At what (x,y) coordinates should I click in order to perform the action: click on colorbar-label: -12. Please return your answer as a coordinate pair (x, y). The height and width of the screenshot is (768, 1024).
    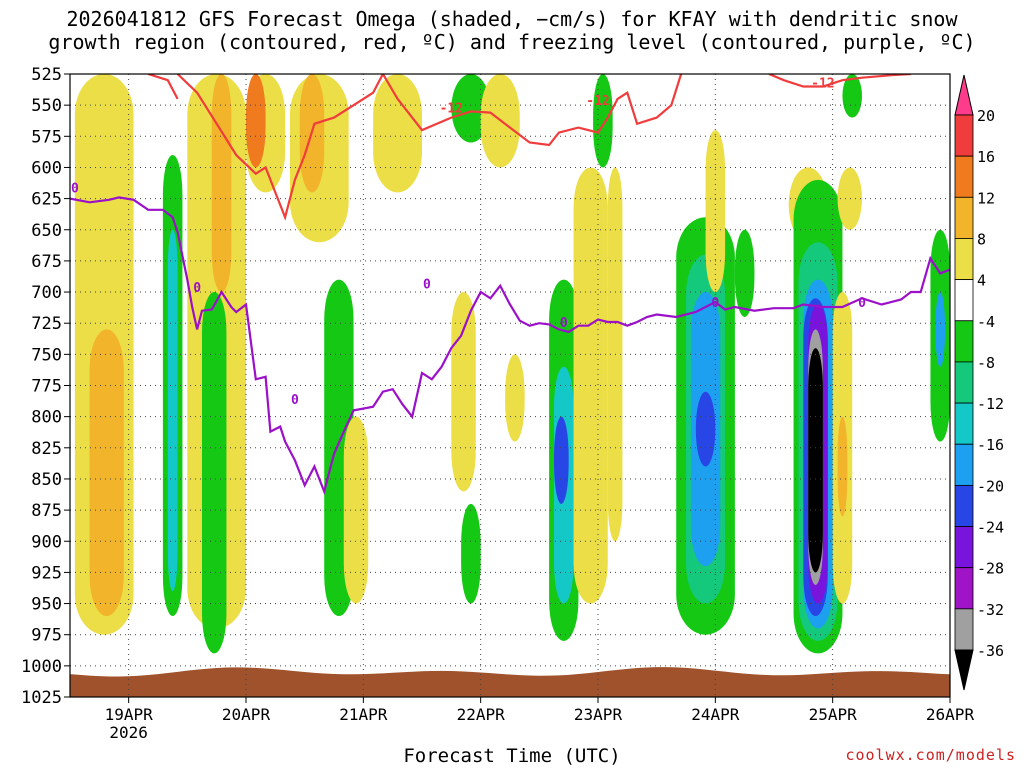
    Looking at the image, I should click on (990, 404).